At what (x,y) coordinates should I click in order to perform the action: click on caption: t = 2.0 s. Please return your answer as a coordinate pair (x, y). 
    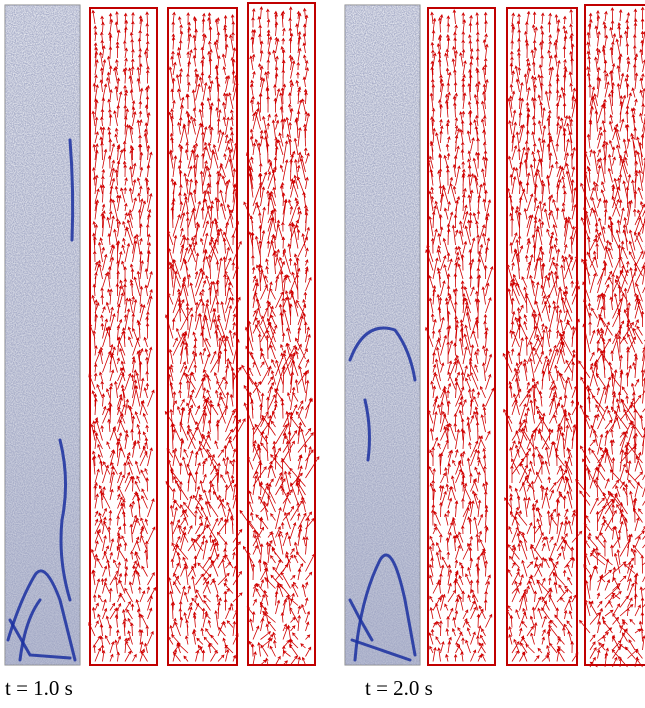
    Looking at the image, I should click on (399, 688).